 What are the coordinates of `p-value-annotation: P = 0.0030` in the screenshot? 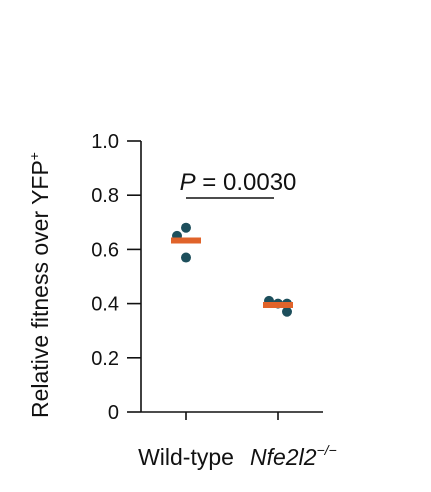 It's located at (238, 184).